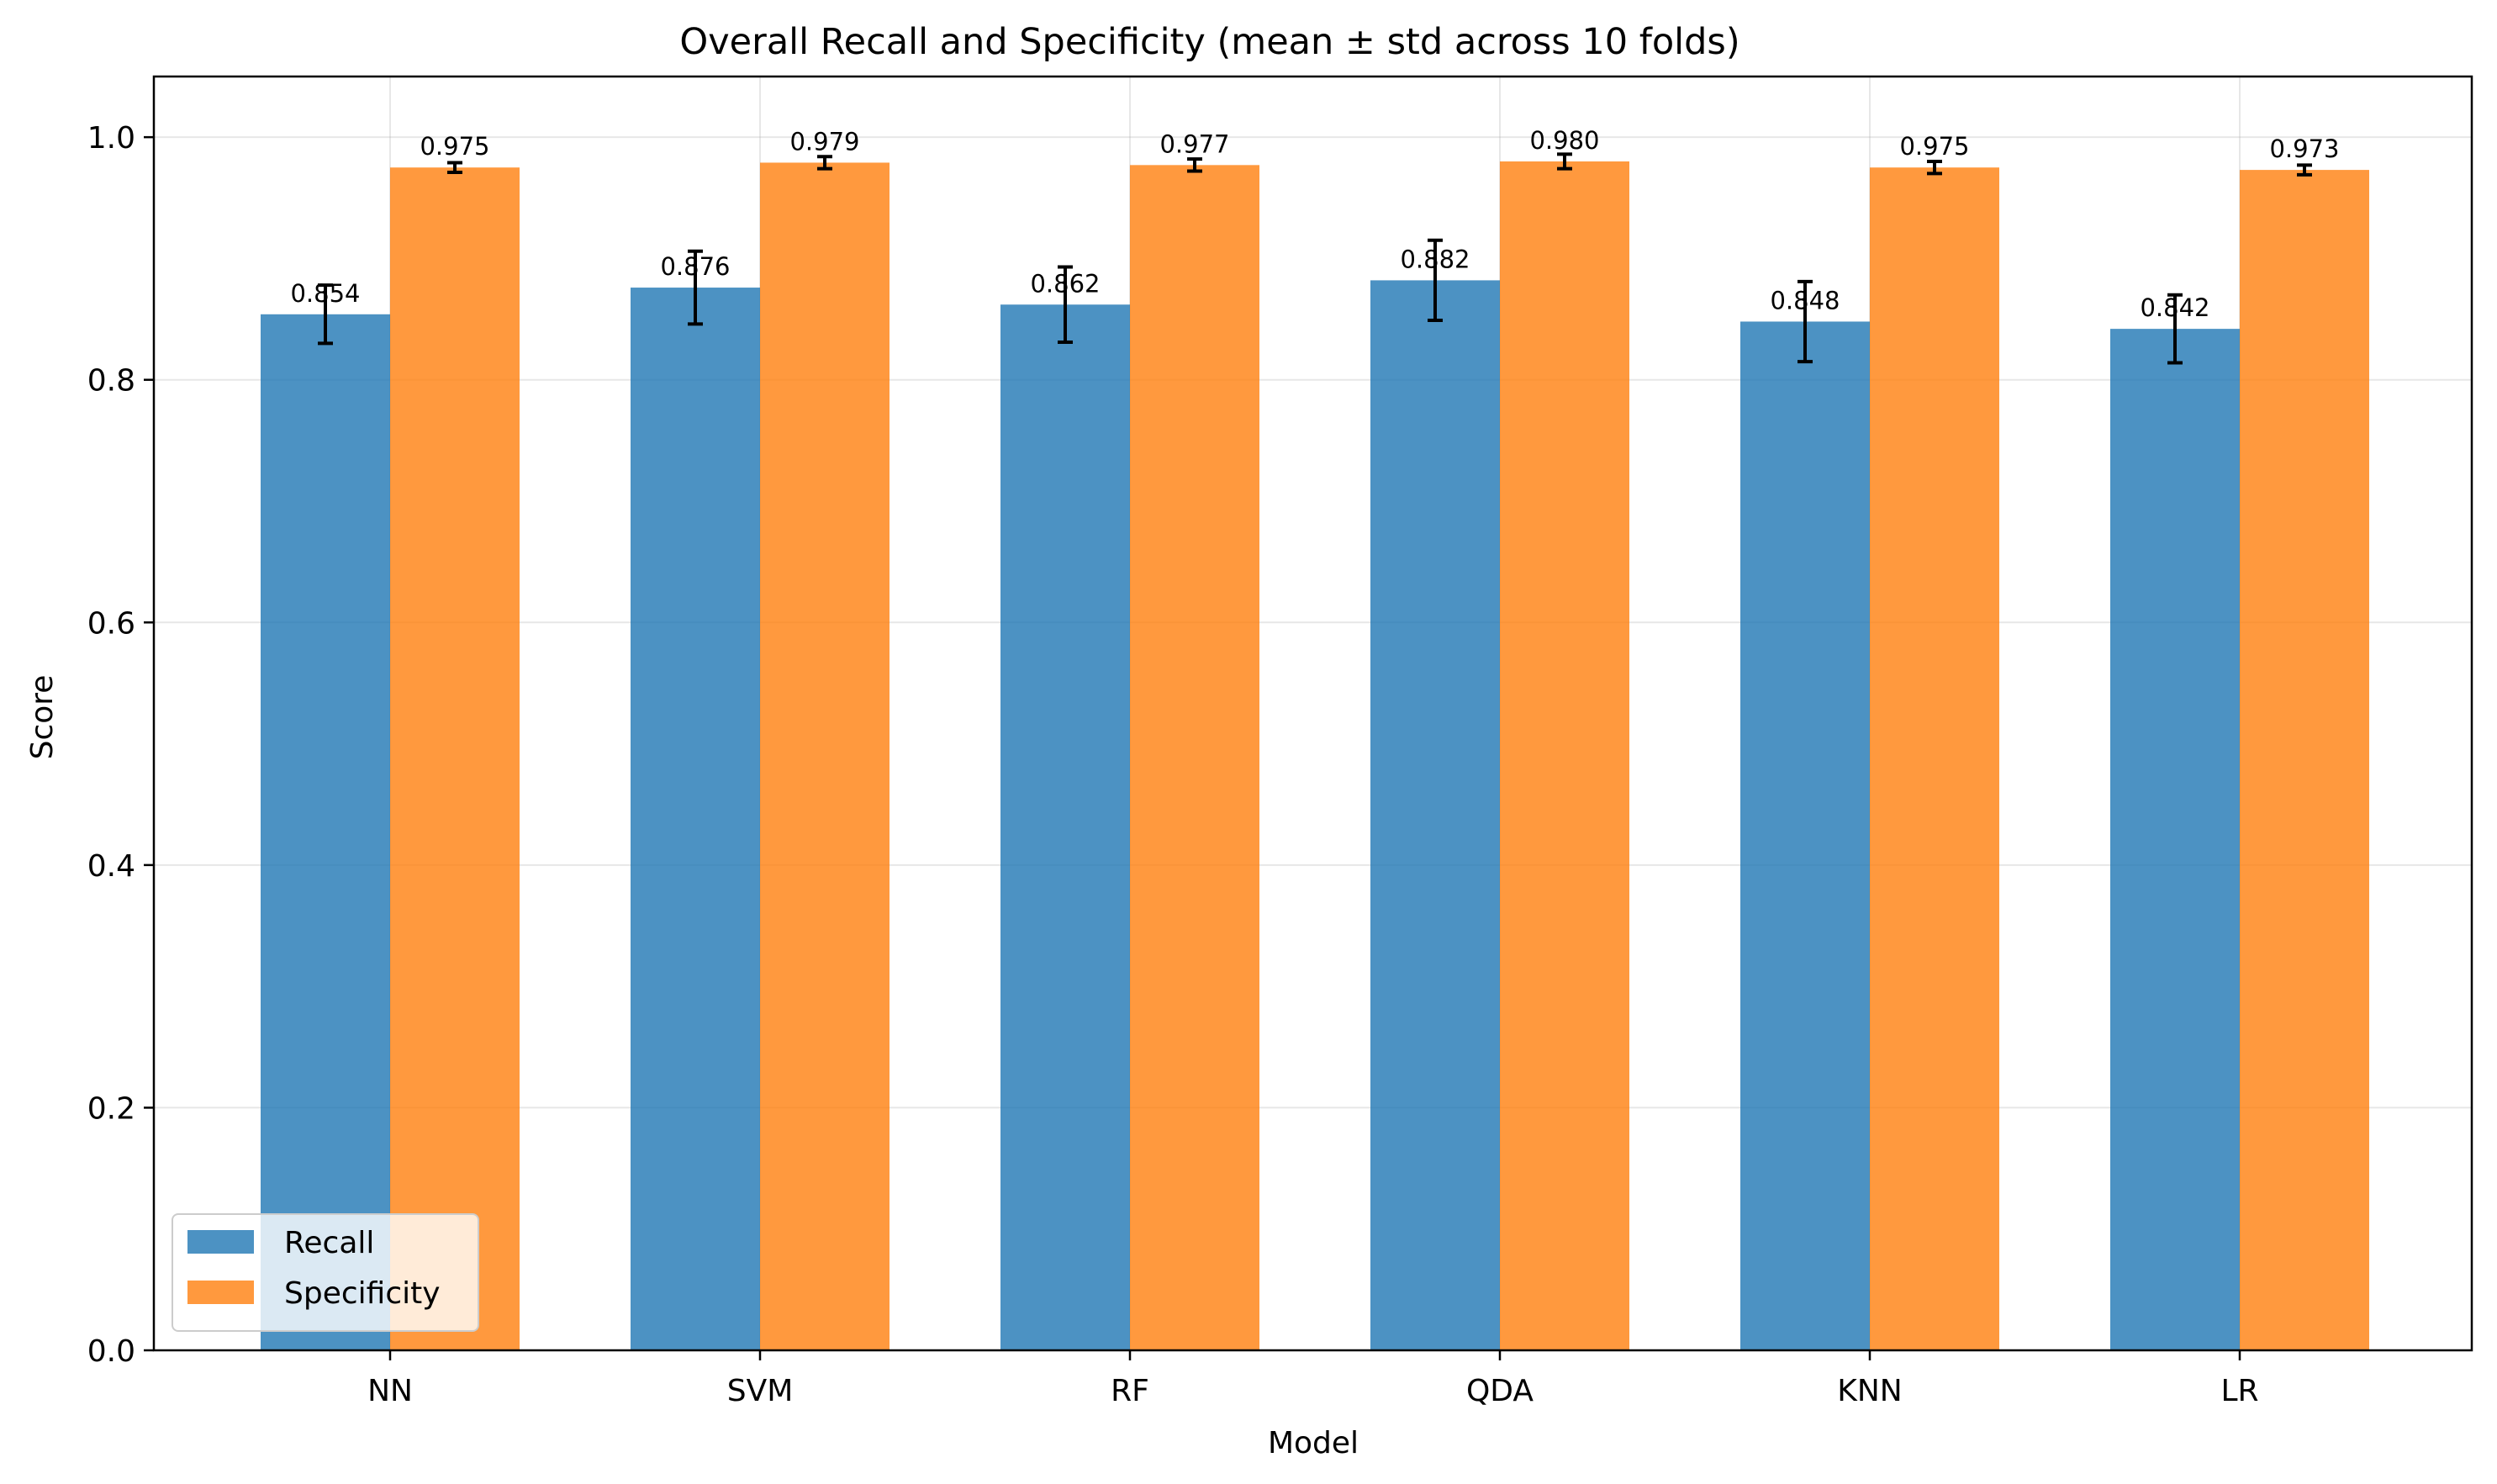  What do you see at coordinates (2304, 149) in the screenshot?
I see `specificity-value-label: 0.973` at bounding box center [2304, 149].